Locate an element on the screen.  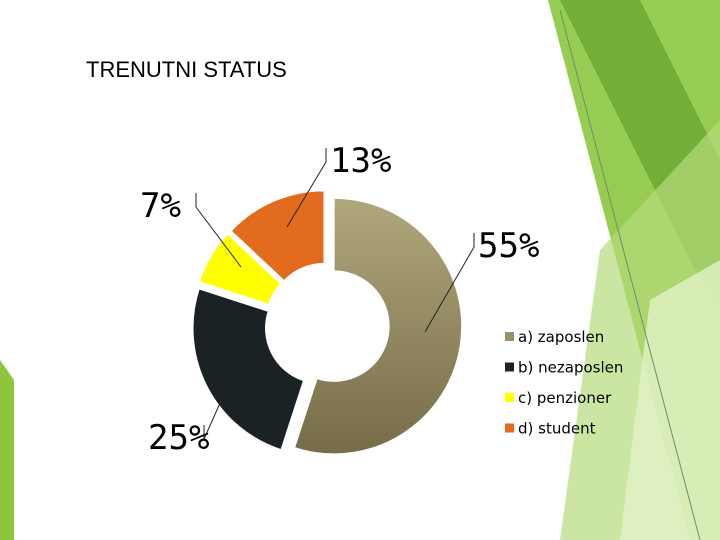
data-label: 55% is located at coordinates (508, 246).